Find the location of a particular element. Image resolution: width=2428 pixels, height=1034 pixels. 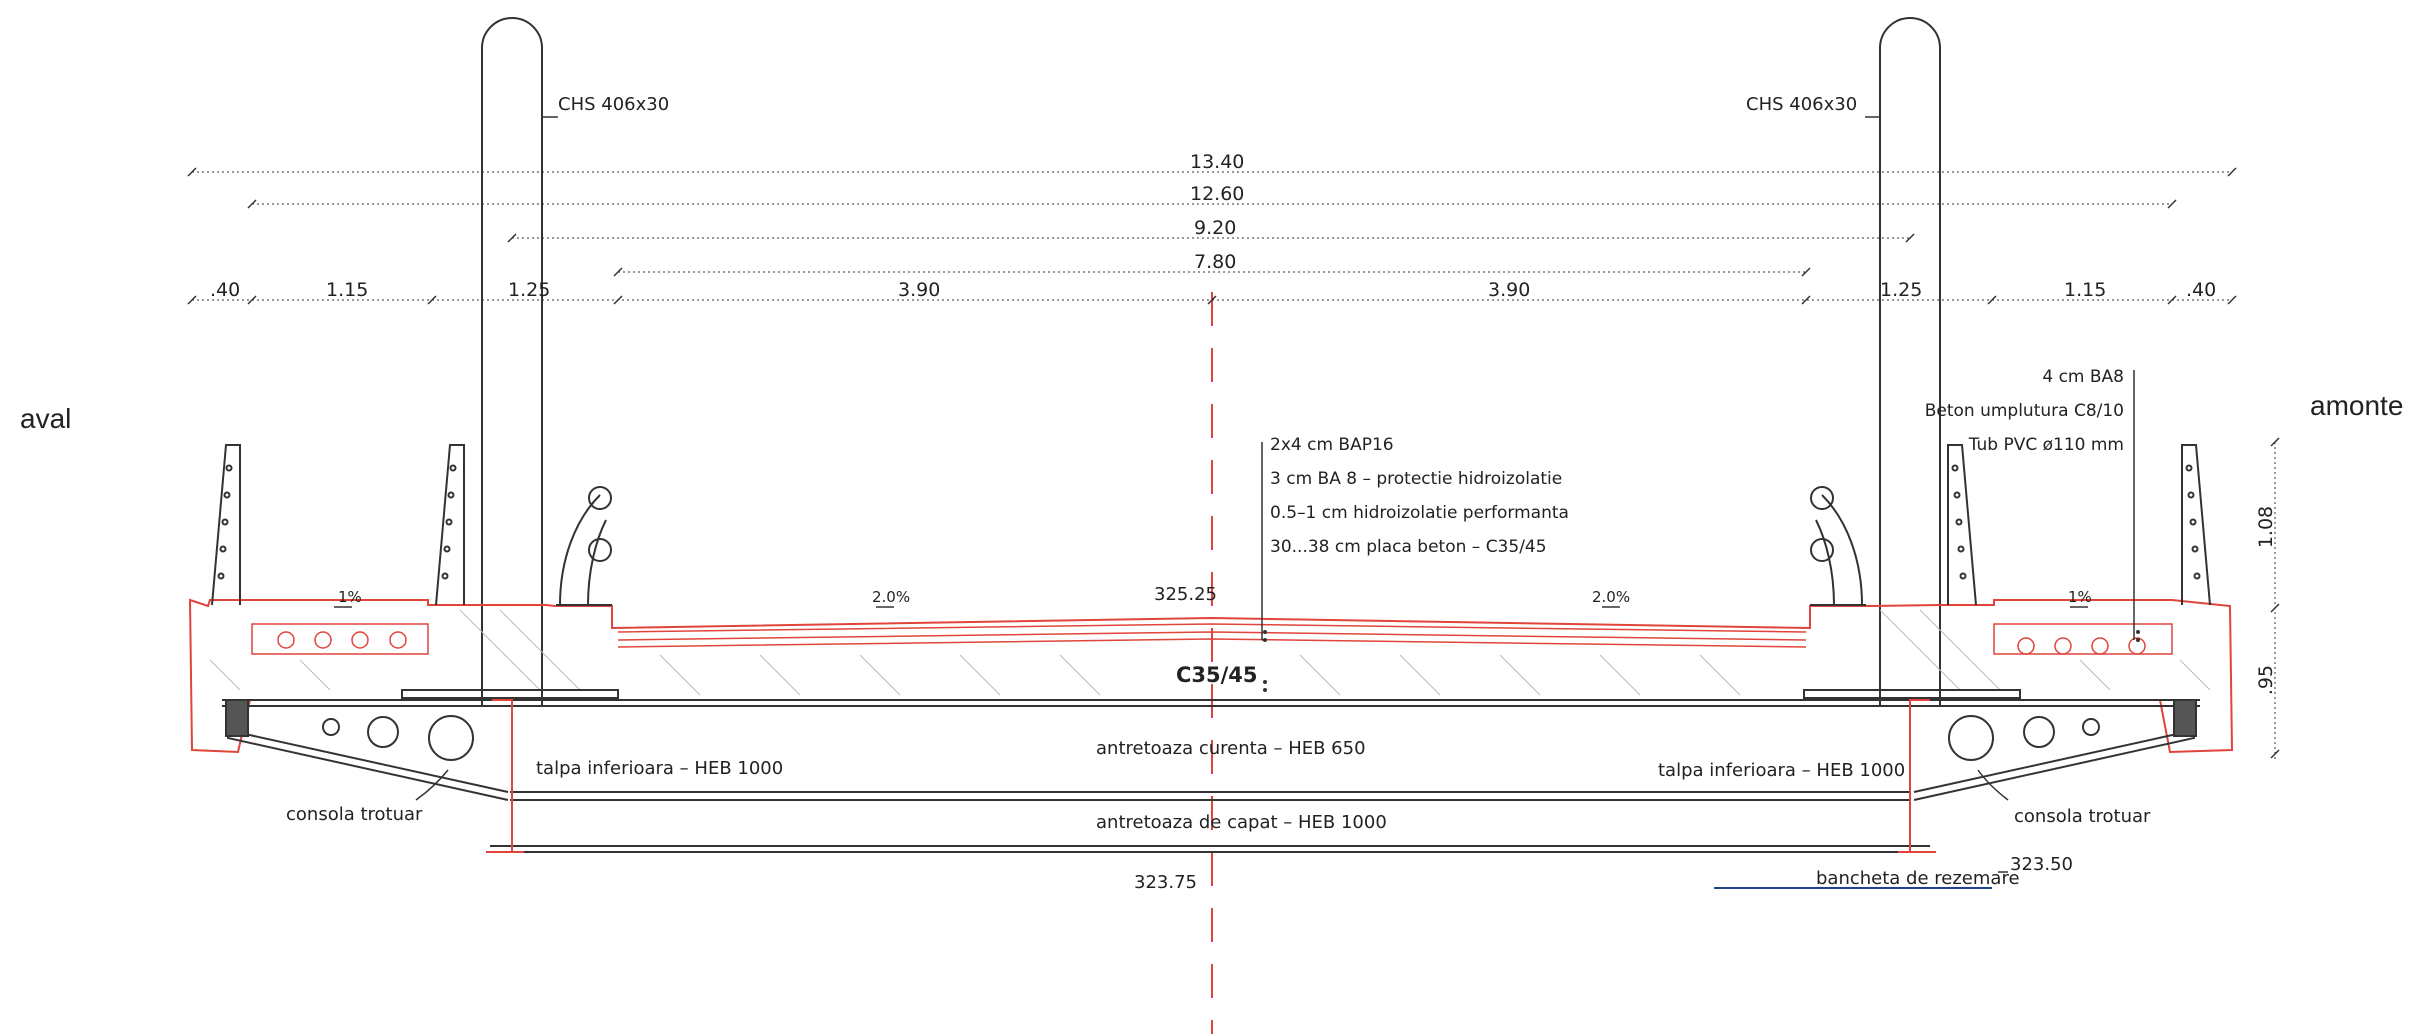

sidewalk-layer-3: Tub PVC ø110 mm is located at coordinates (2046, 445).